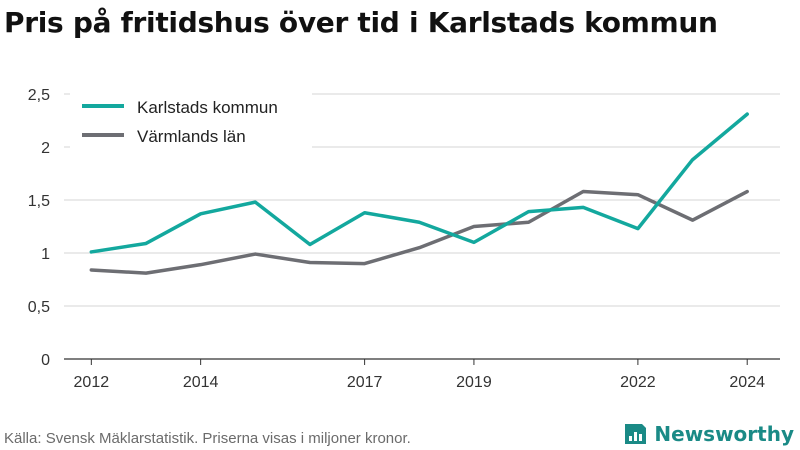  Describe the element at coordinates (638, 382) in the screenshot. I see `x-tick-label: 2022` at that location.